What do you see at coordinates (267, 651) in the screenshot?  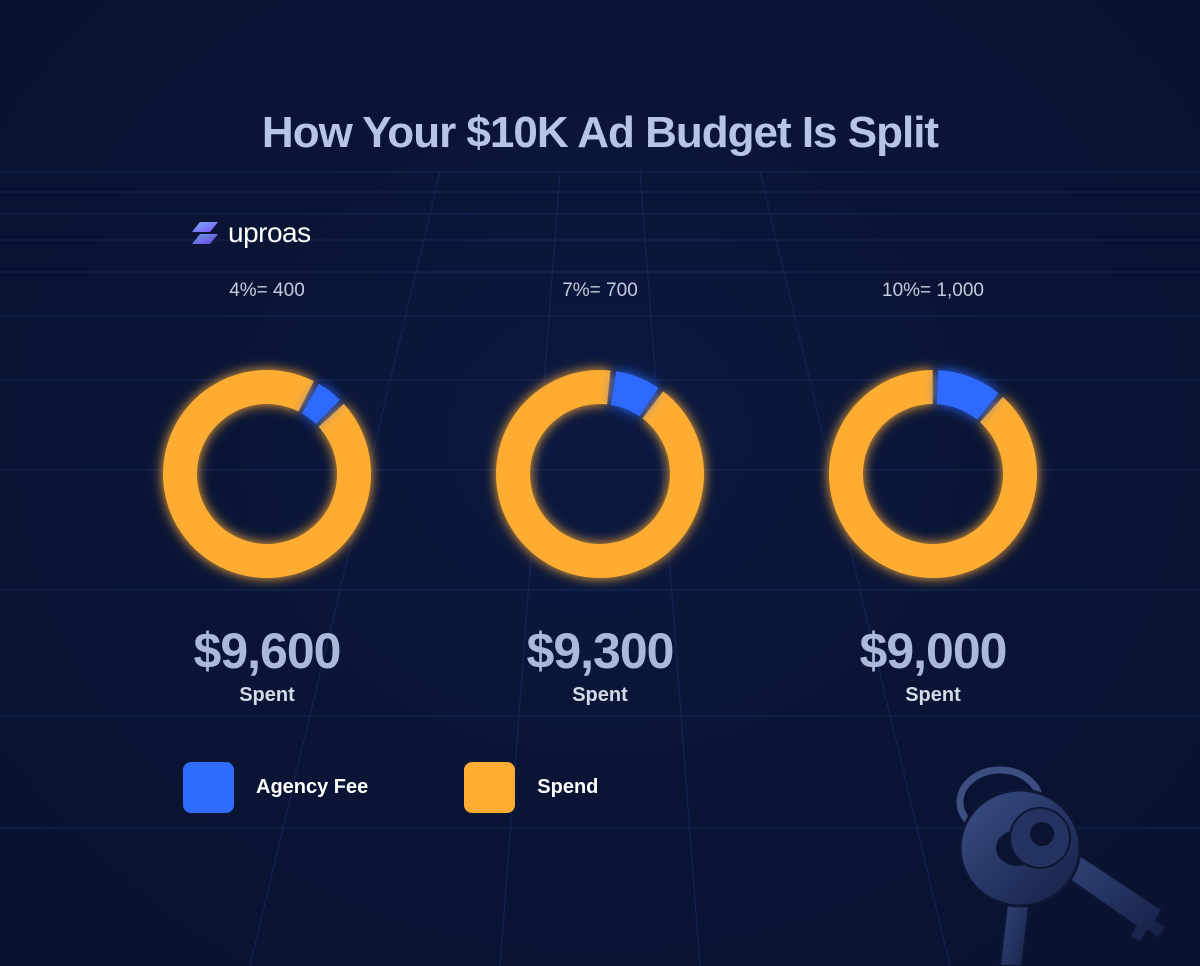 I see `spent-value: $9,600` at bounding box center [267, 651].